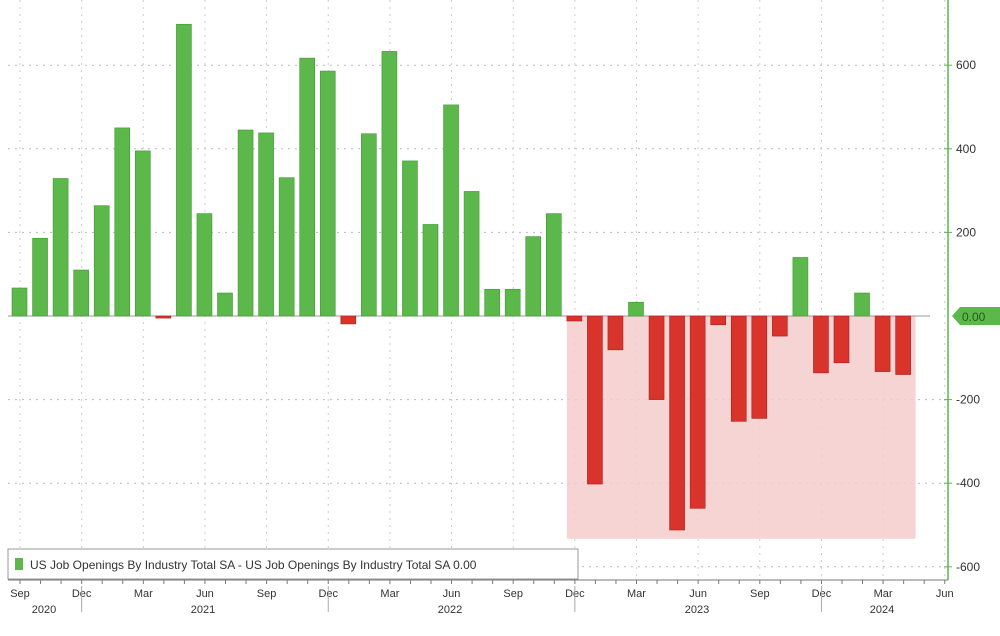 The image size is (1000, 636). I want to click on y-tick-label: -200, so click(968, 400).